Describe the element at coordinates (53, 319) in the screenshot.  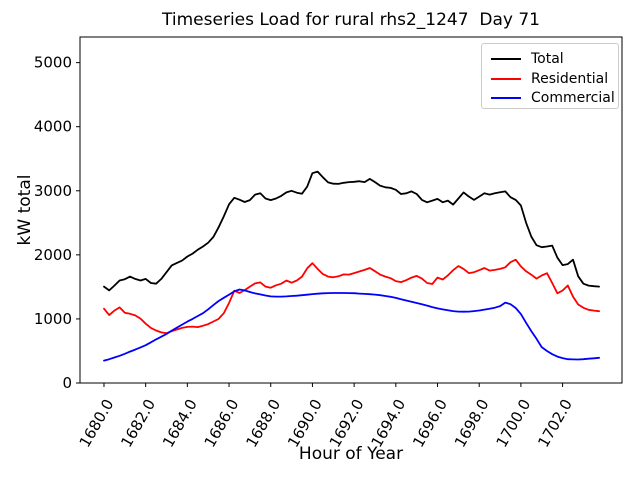
I see `y-tick-label: 1000` at that location.